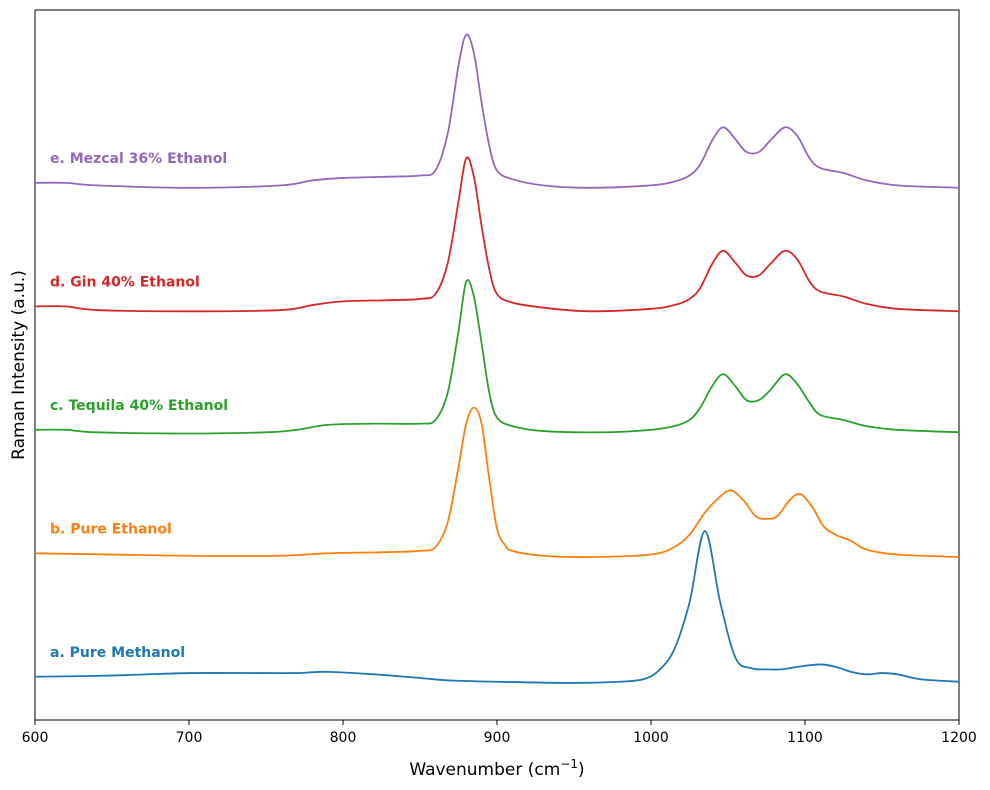  Describe the element at coordinates (117, 653) in the screenshot. I see `series-label-0: a. Pure Methanol` at that location.